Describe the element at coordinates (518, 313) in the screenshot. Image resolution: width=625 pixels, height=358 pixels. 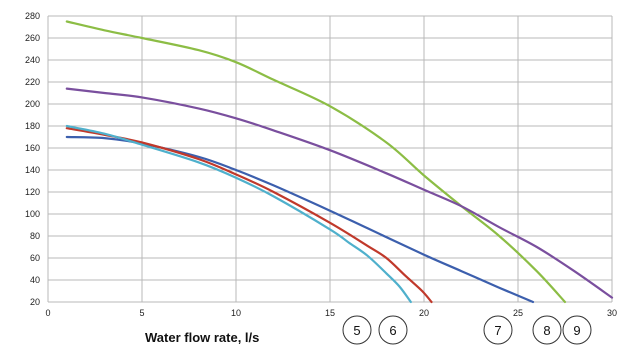
I see `x-tick-label: 25` at that location.